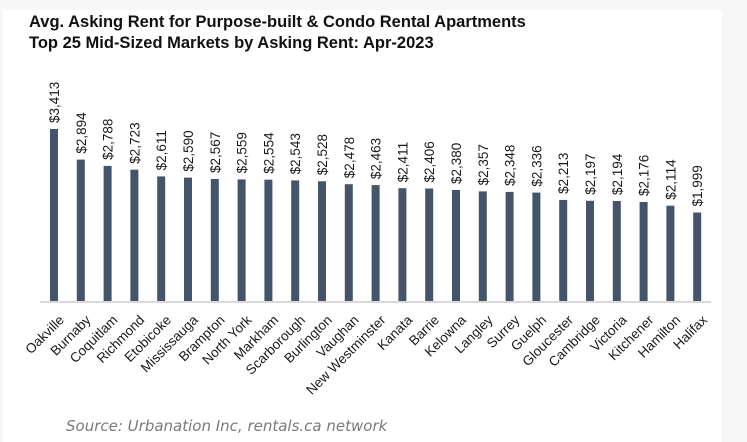 This screenshot has width=747, height=442. I want to click on value-label: $2,357, so click(483, 164).